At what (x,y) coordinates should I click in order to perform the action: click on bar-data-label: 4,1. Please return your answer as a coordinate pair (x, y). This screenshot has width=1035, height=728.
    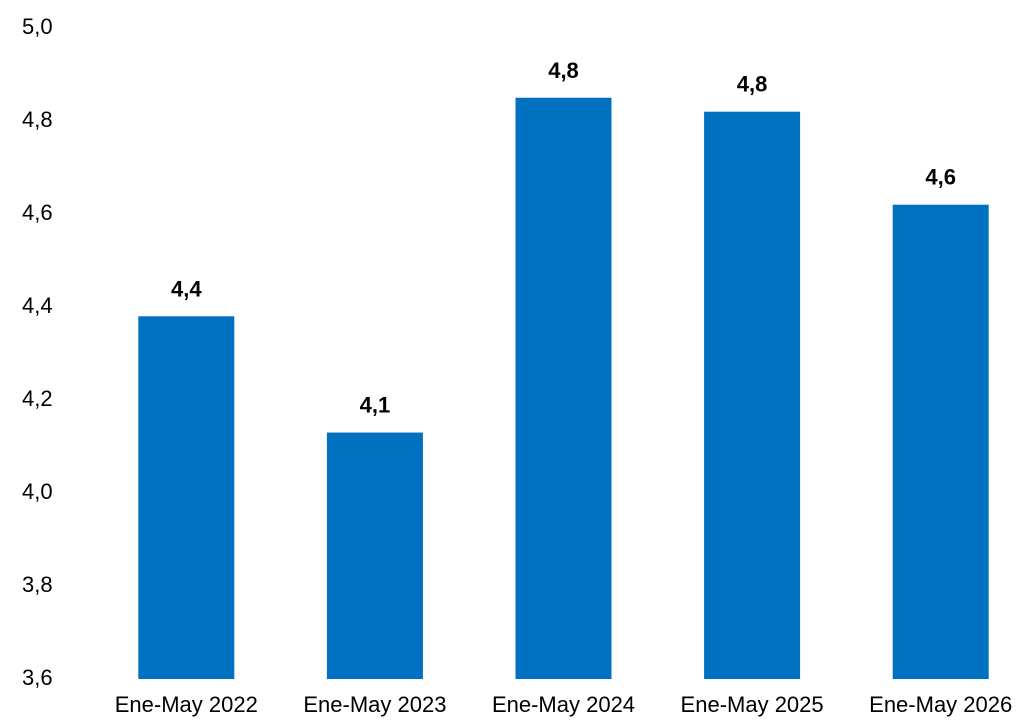
    Looking at the image, I should click on (375, 405).